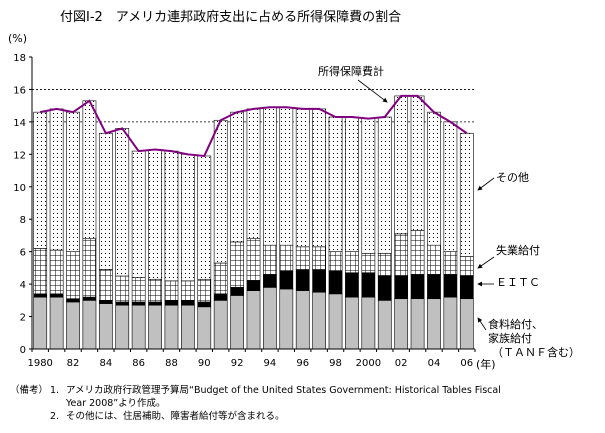 Image resolution: width=605 pixels, height=433 pixels. What do you see at coordinates (175, 416) in the screenshot?
I see `note-2-text: その他には、住居補助、障害者給付等が含まれる。` at bounding box center [175, 416].